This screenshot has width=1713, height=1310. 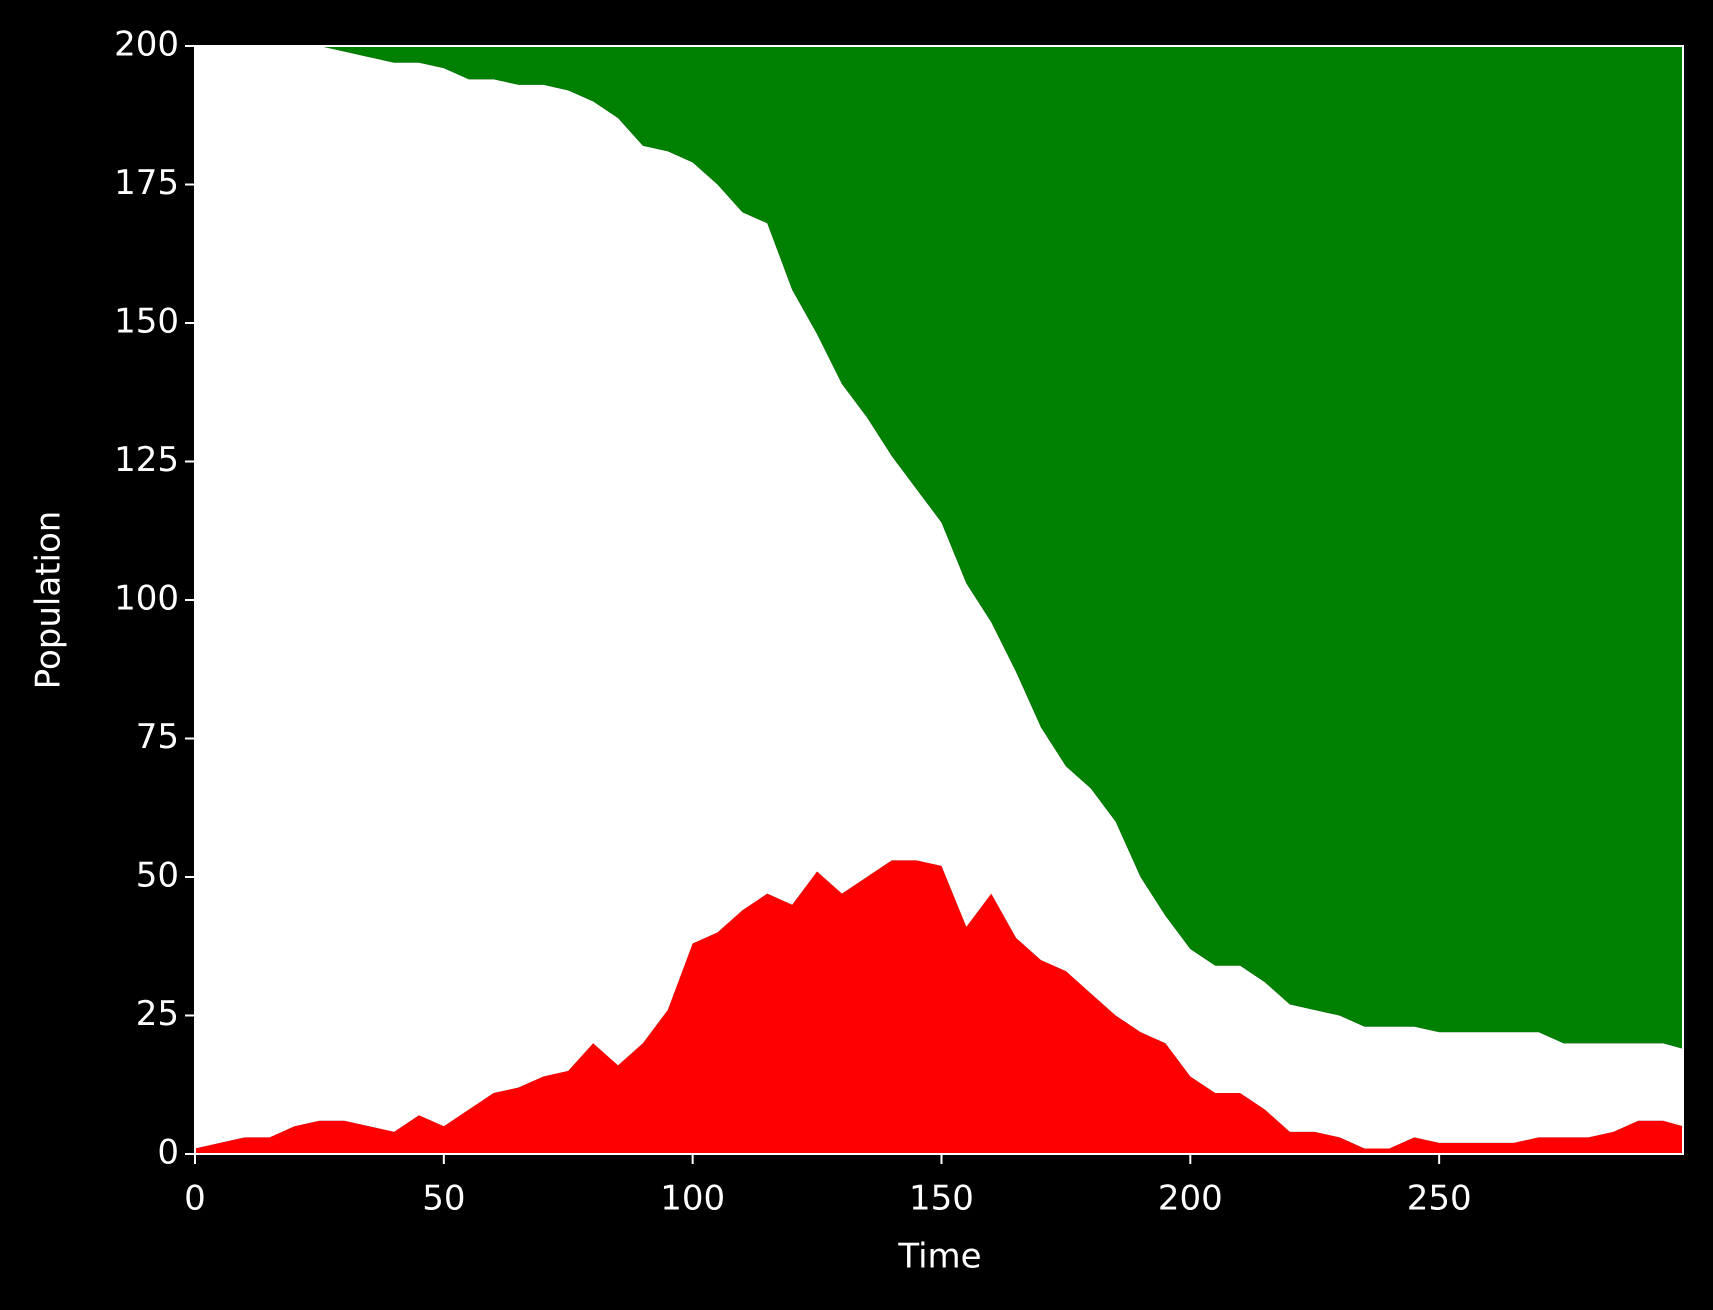 What do you see at coordinates (157, 1014) in the screenshot?
I see `y-tick-label: 25` at bounding box center [157, 1014].